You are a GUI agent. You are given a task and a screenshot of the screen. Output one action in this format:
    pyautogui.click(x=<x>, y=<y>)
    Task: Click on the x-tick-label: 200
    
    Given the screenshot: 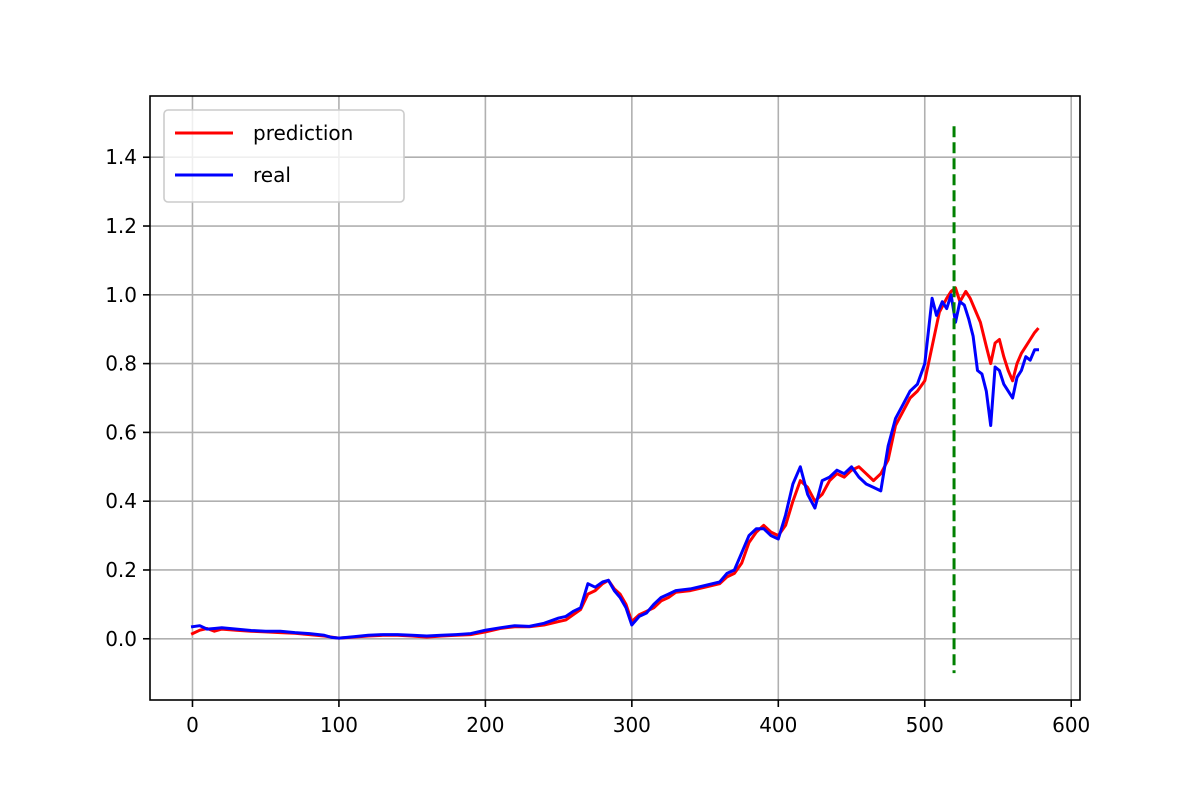 What is the action you would take?
    pyautogui.click(x=485, y=725)
    